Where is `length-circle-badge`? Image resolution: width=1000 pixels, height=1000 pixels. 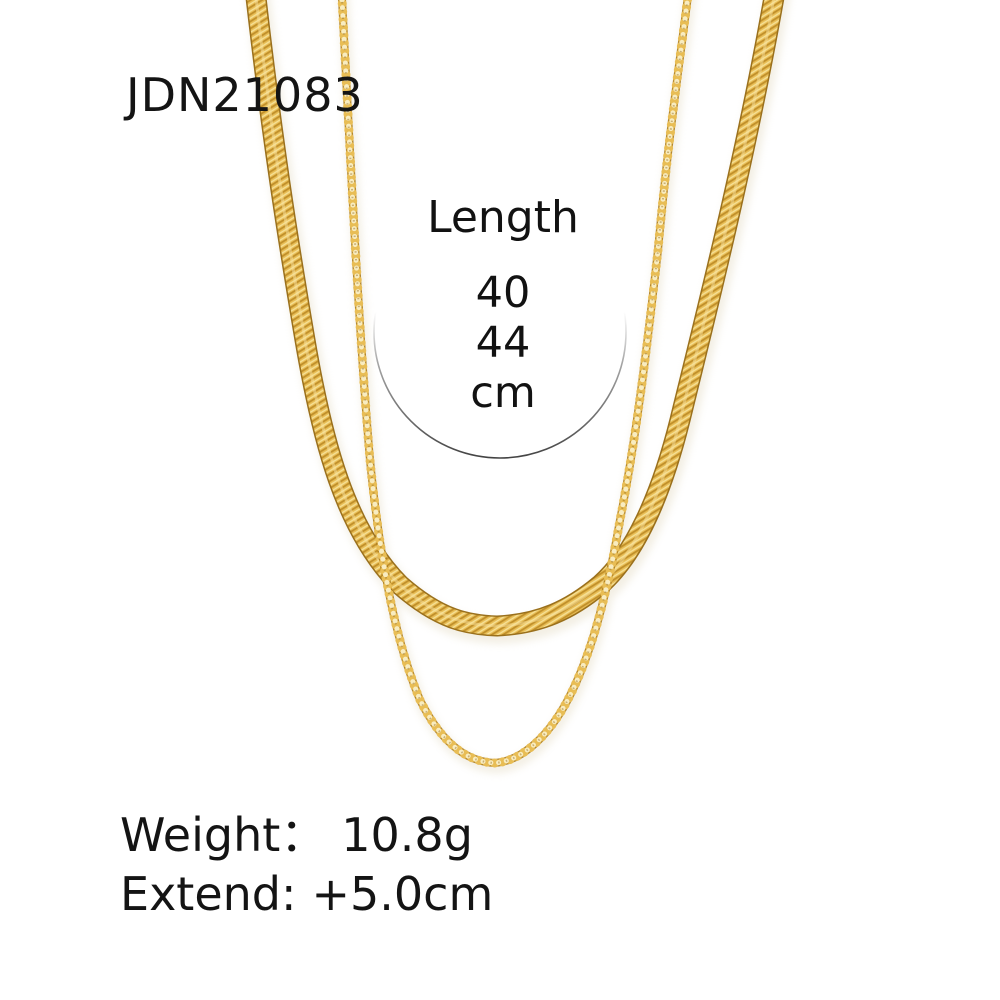 length-circle-badge is located at coordinates (500, 332).